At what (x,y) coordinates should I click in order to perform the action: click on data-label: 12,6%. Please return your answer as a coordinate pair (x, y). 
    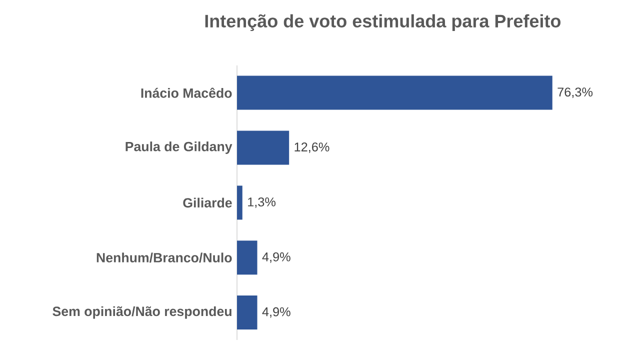
    Looking at the image, I should click on (312, 147).